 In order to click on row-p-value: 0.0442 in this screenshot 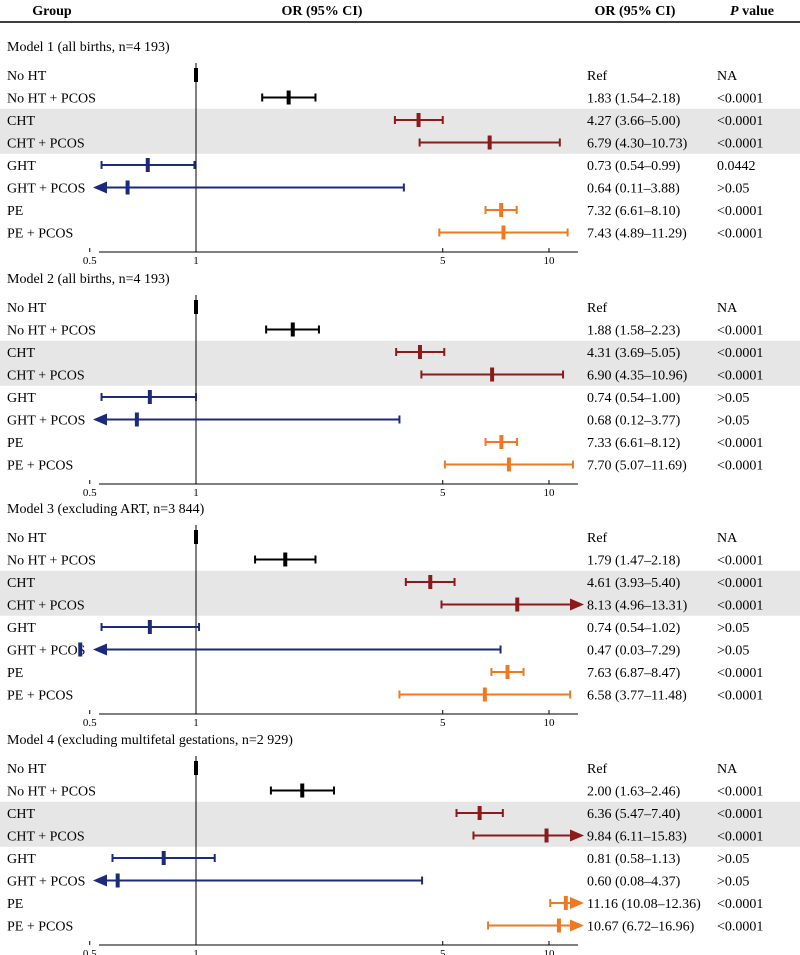, I will do `click(736, 166)`.